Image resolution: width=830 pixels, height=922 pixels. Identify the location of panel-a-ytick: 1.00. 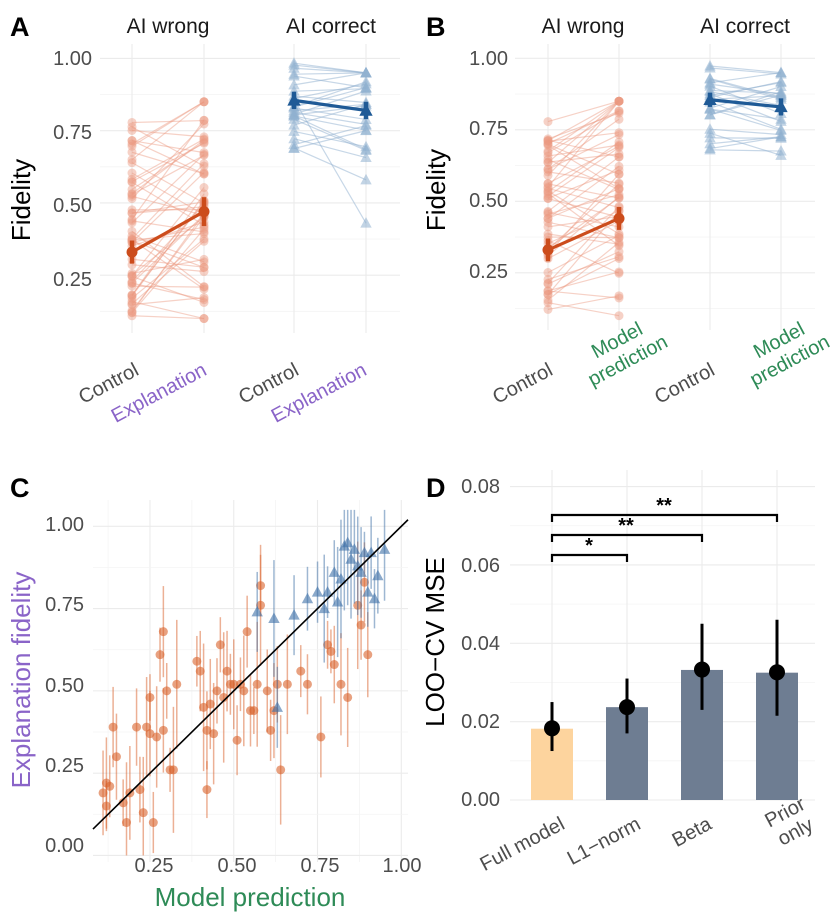
(72, 59).